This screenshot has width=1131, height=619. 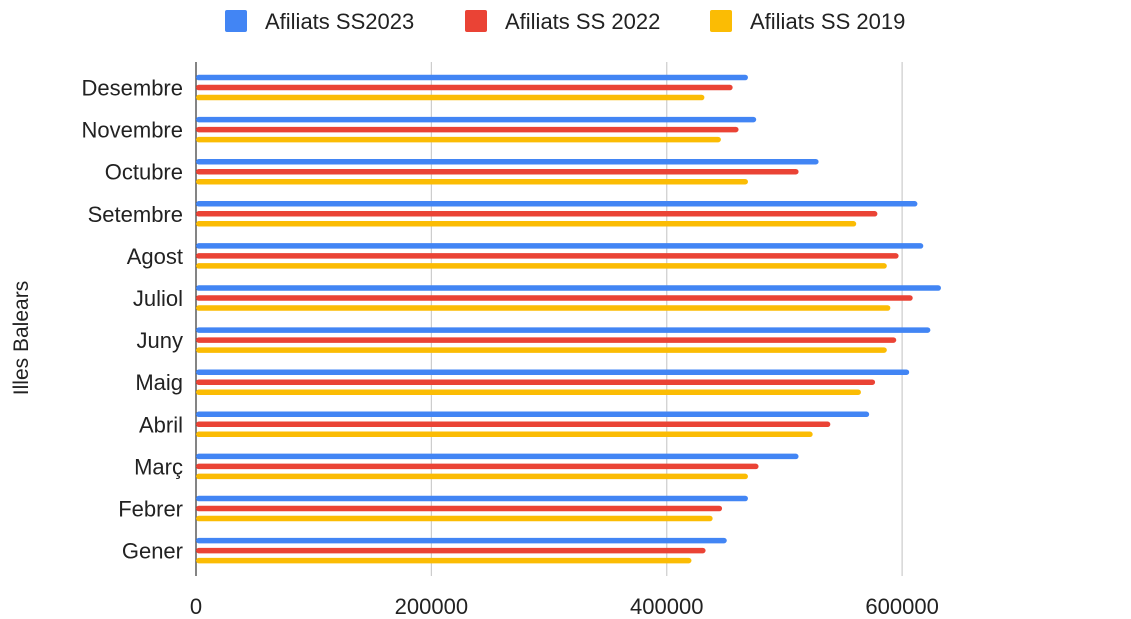 What do you see at coordinates (150, 509) in the screenshot?
I see `category-label: Febrer` at bounding box center [150, 509].